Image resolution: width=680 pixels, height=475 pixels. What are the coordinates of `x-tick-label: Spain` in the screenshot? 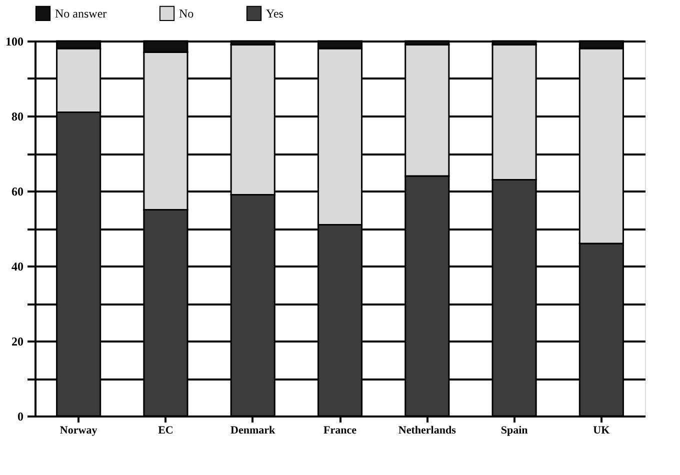 It's located at (514, 430).